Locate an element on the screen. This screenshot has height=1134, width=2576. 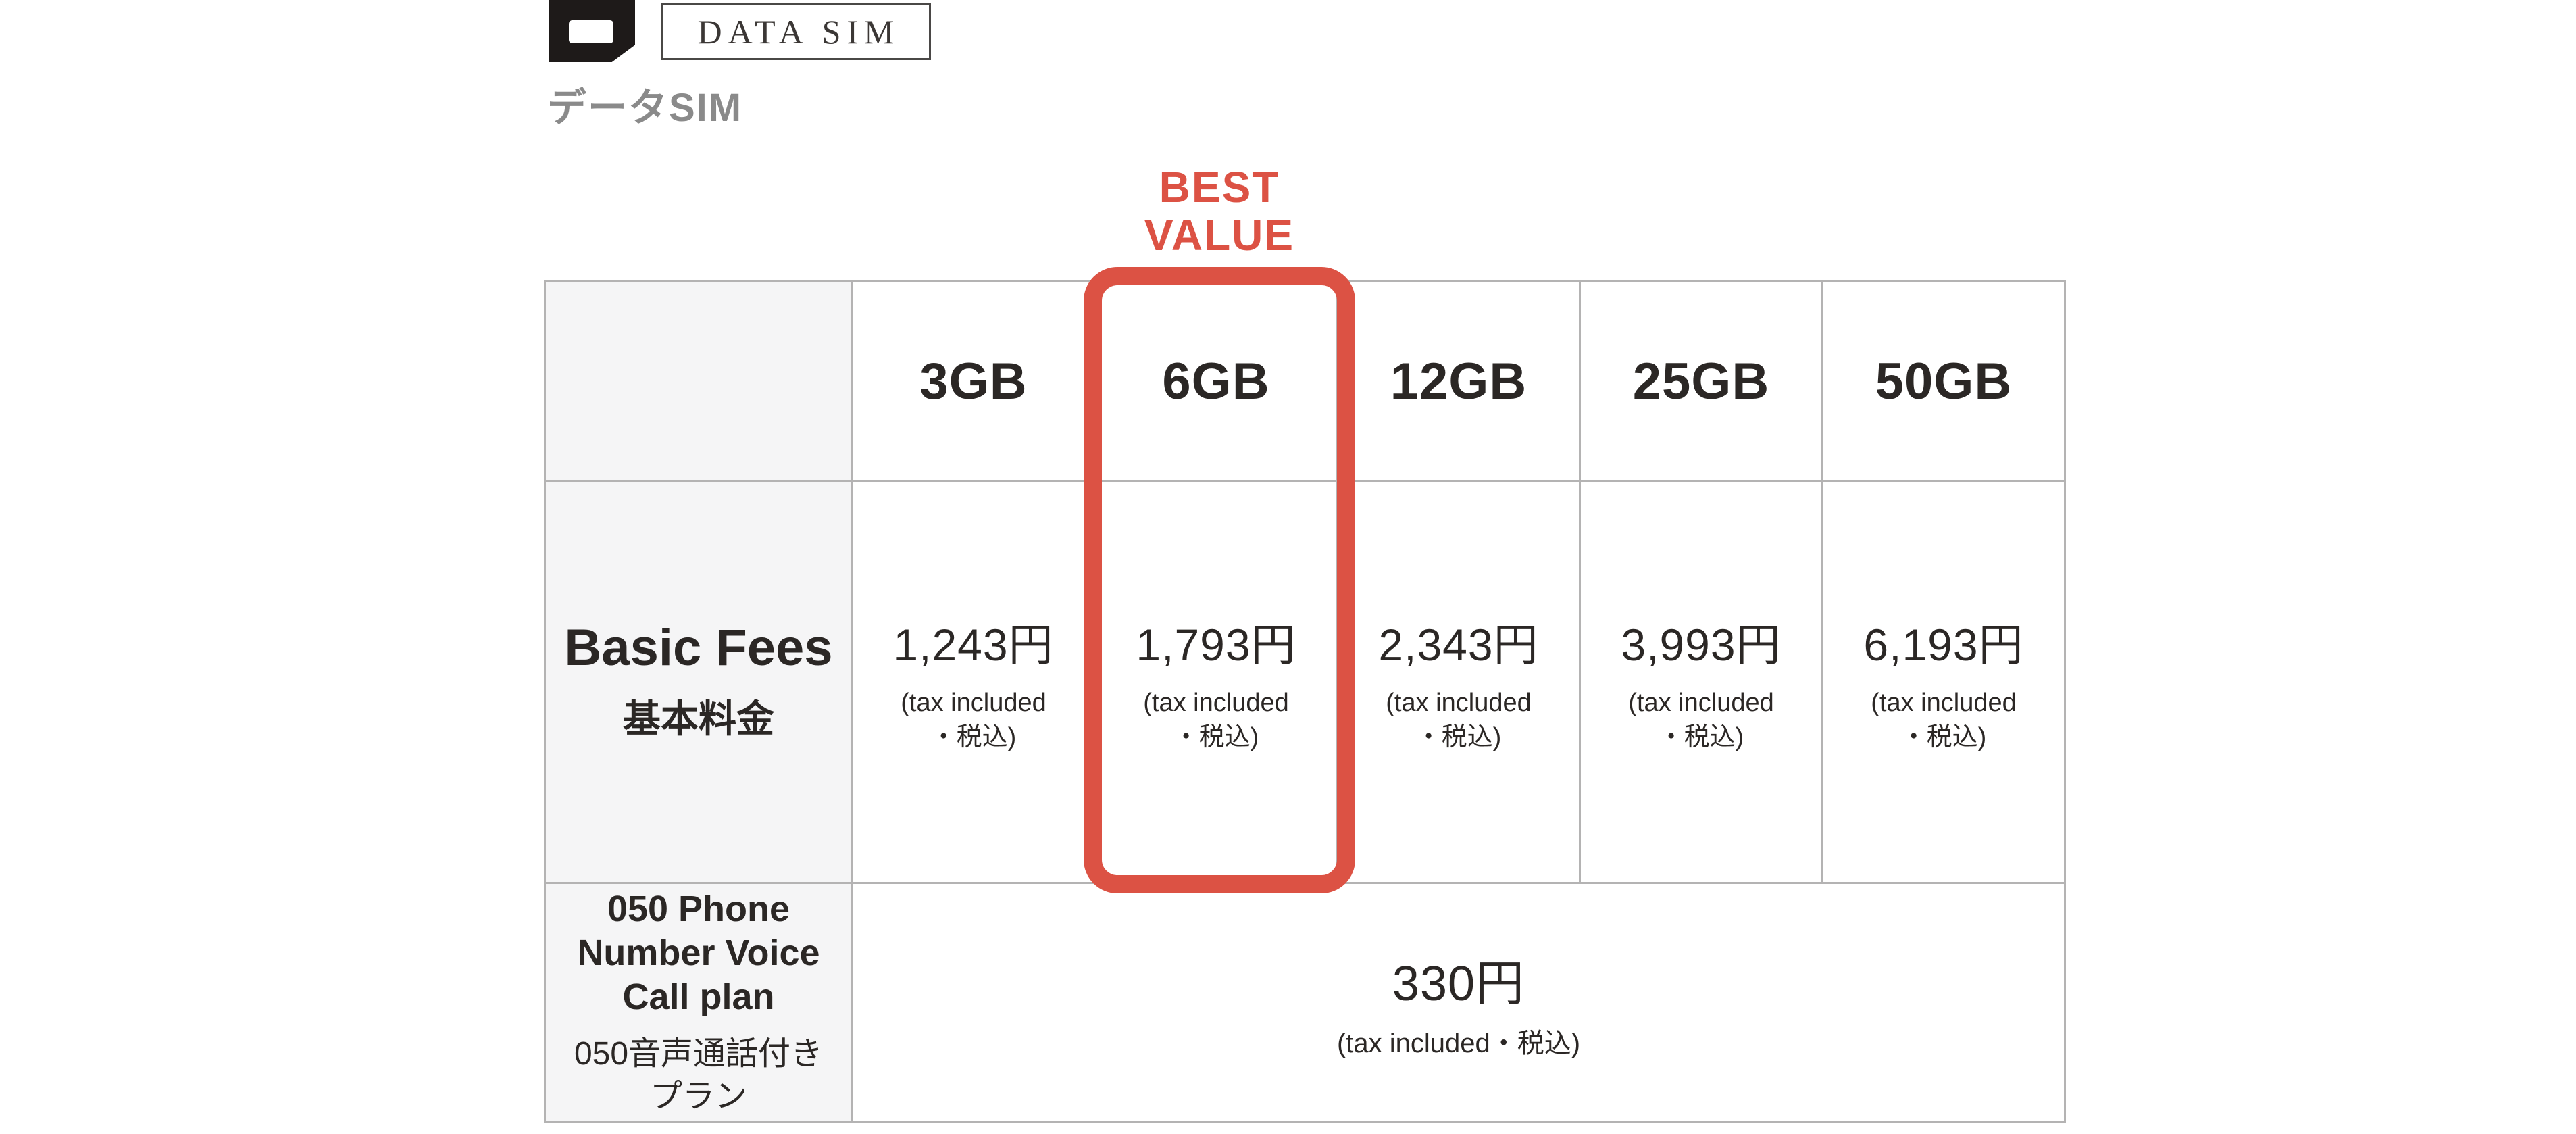
basic-fees-row-label: Basic Fees 基本料金 is located at coordinates (698, 682).